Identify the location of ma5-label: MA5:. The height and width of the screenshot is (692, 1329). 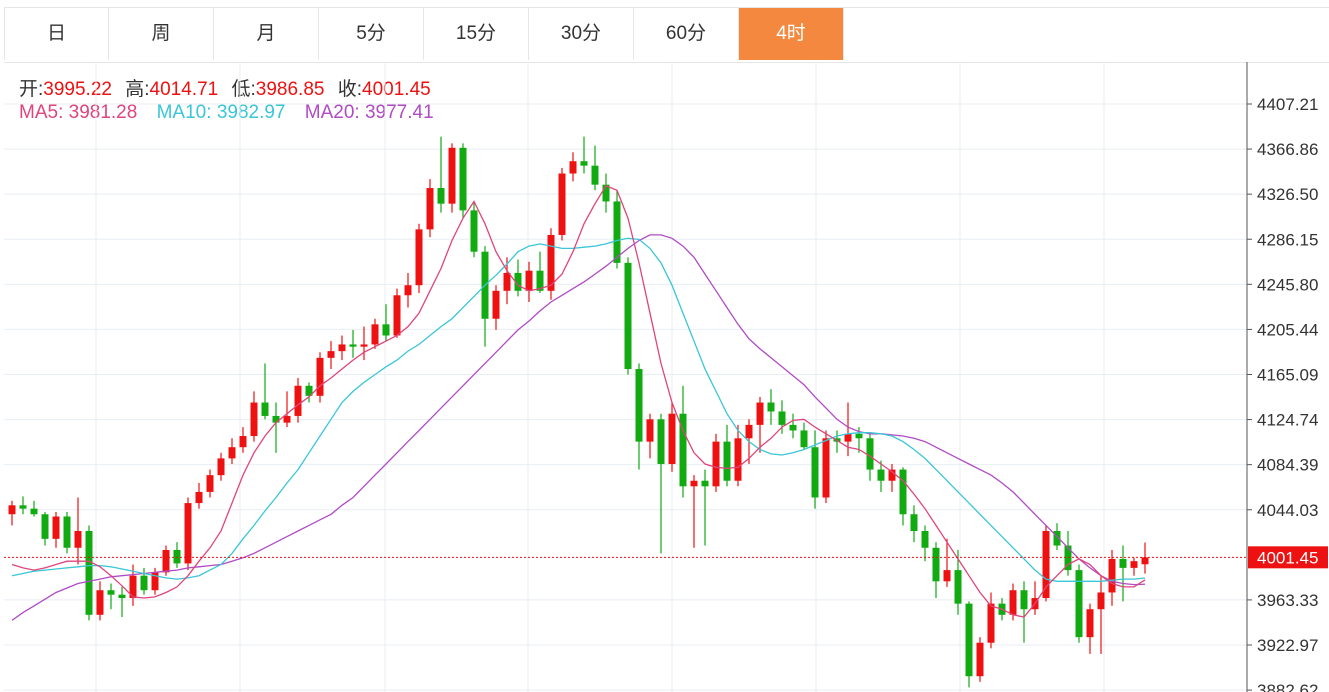
(41, 112).